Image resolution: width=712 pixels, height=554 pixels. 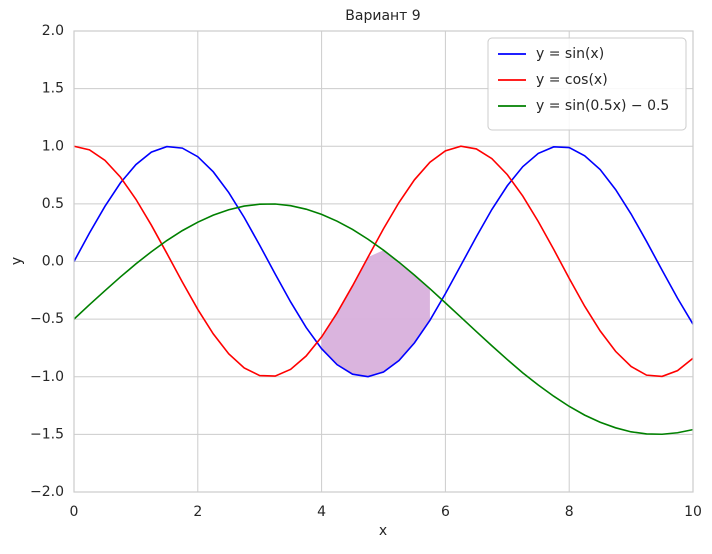 I want to click on y-tick-label: −2.0, so click(x=47, y=492).